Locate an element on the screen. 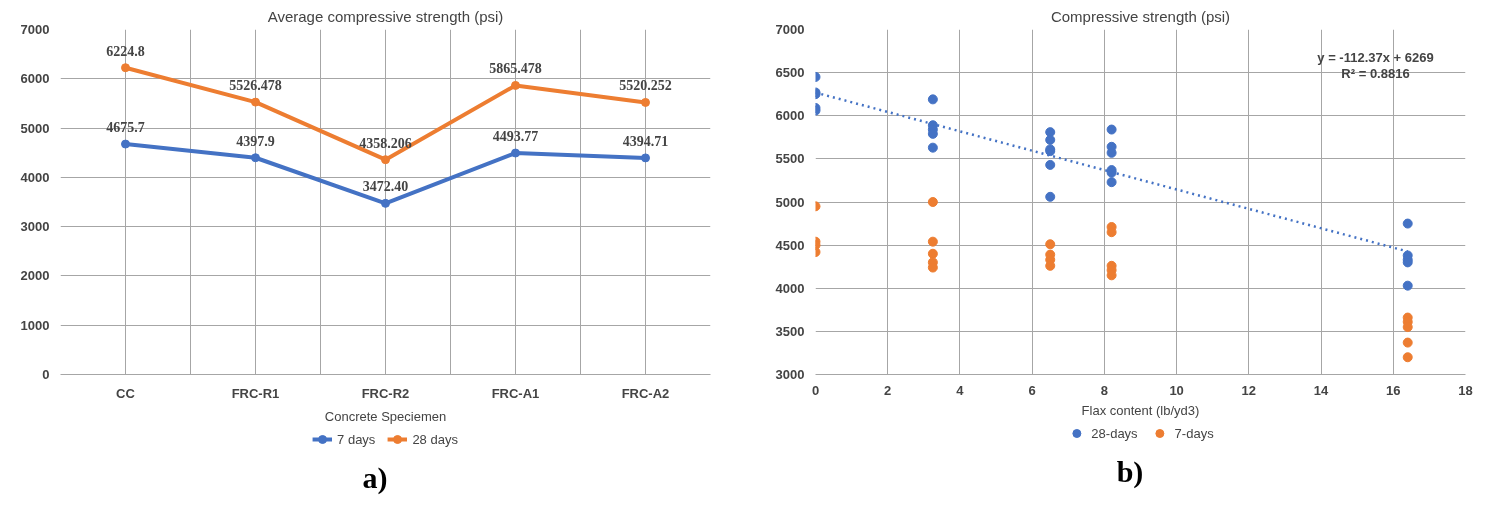  x-tick-label: 4 is located at coordinates (960, 390).